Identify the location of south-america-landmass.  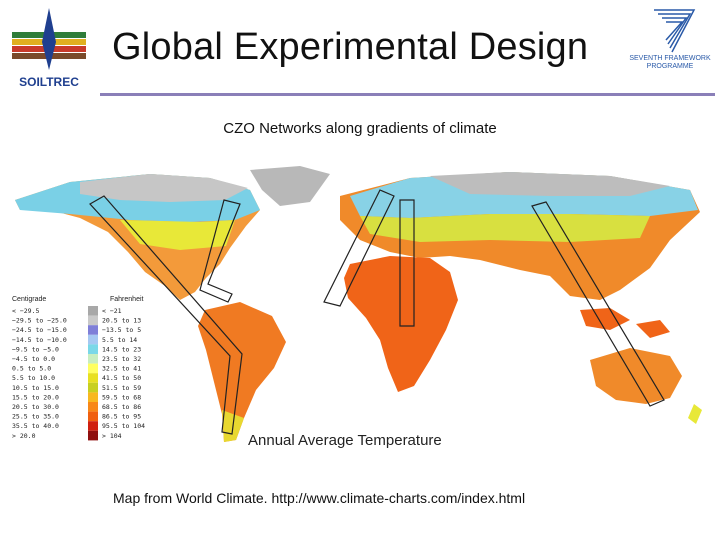
(242, 372).